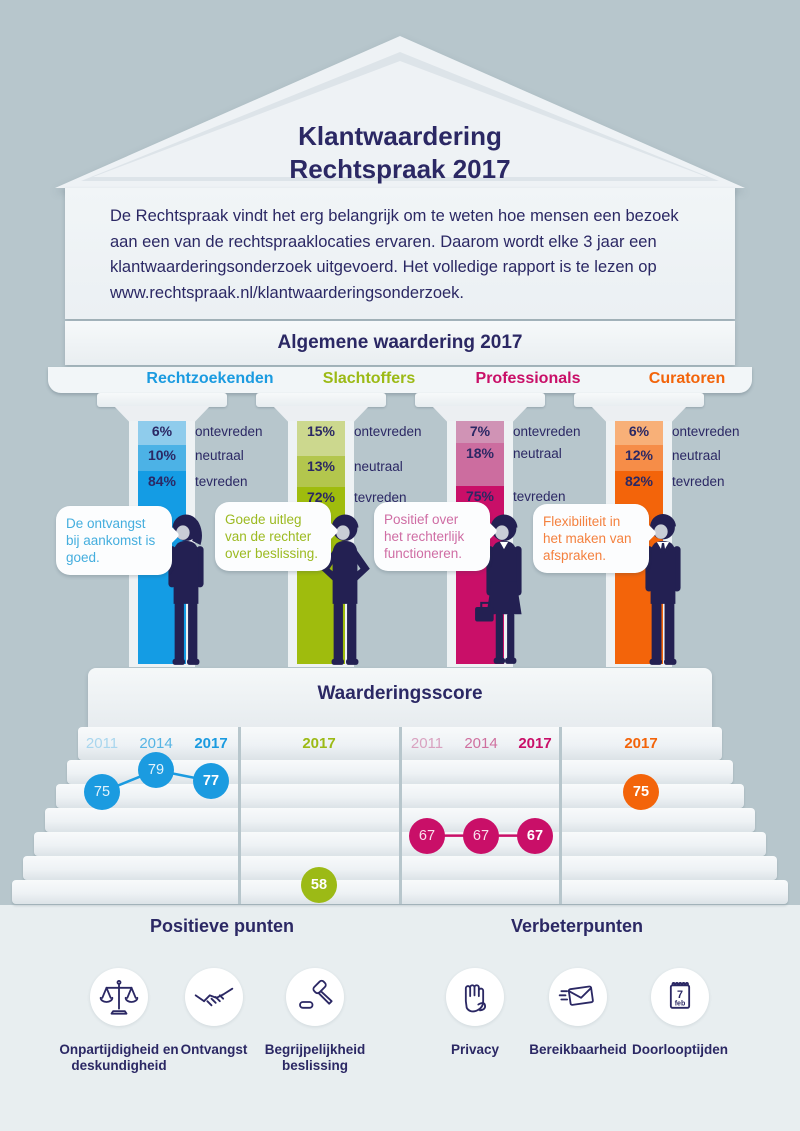 The image size is (800, 1131). Describe the element at coordinates (119, 1057) in the screenshot. I see `icon-label: Onpartijdigheid en deskundigheid` at that location.